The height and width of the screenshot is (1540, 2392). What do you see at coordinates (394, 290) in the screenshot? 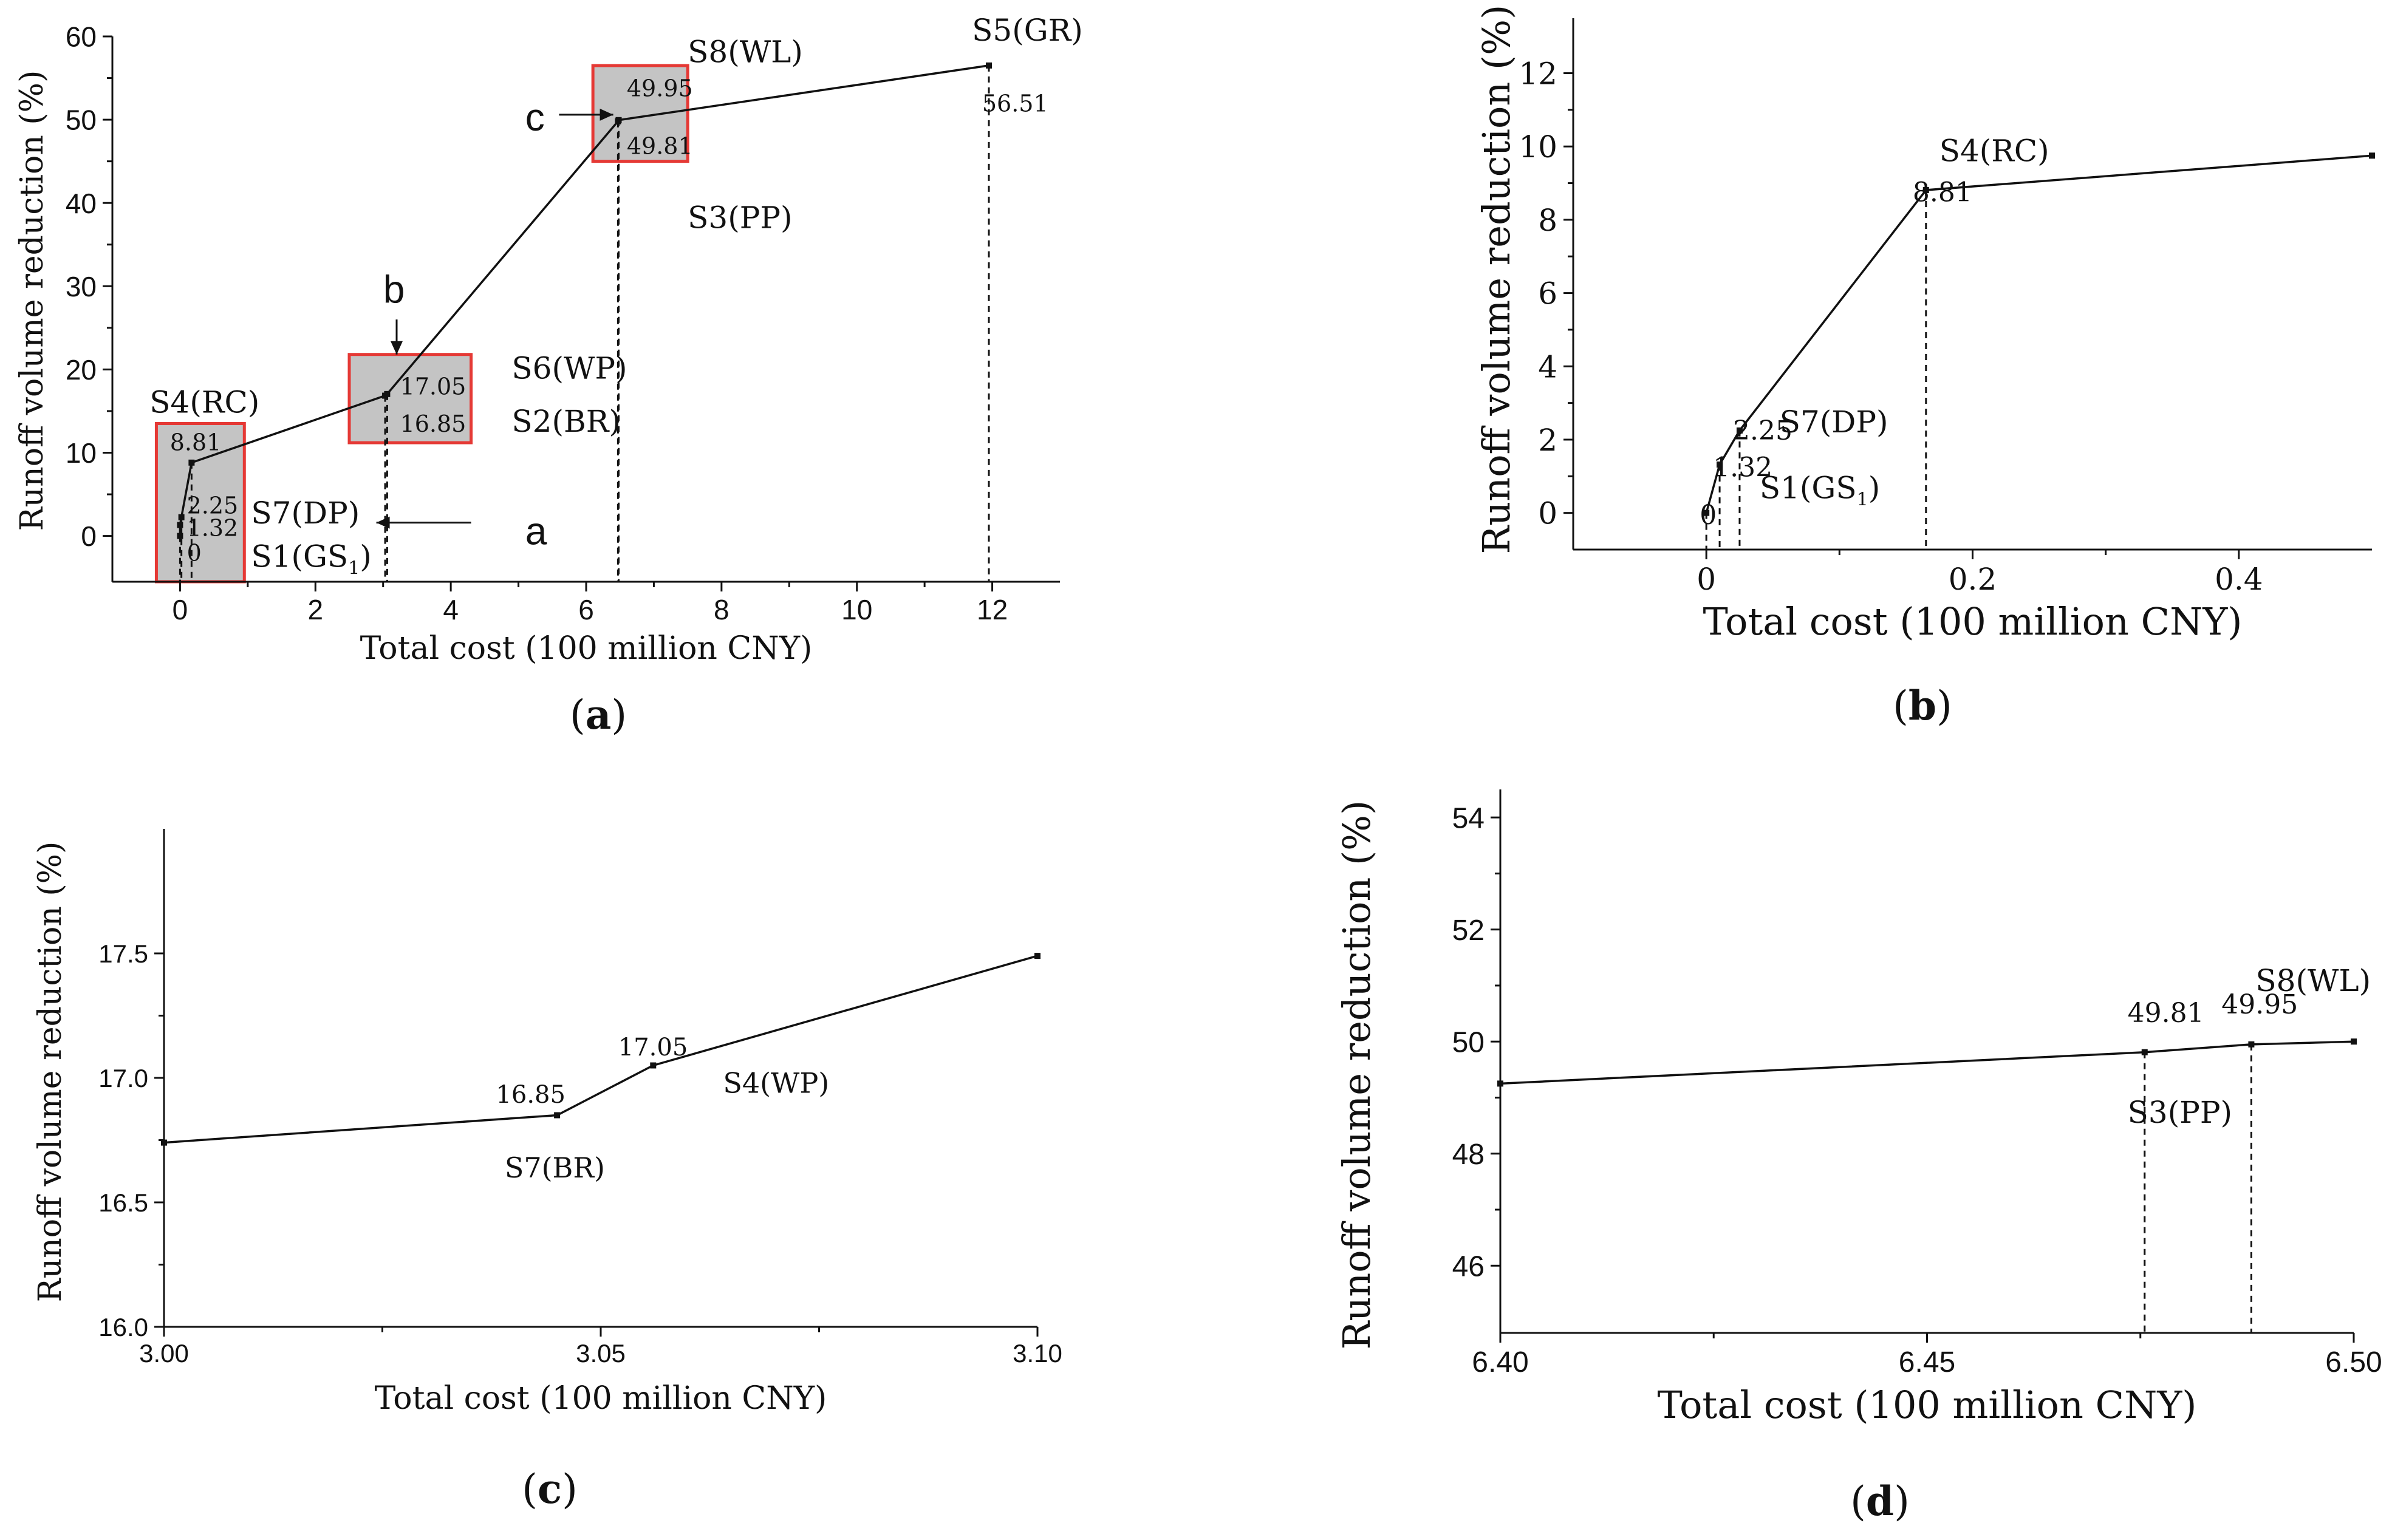
I see `annotation-letter: b` at bounding box center [394, 290].